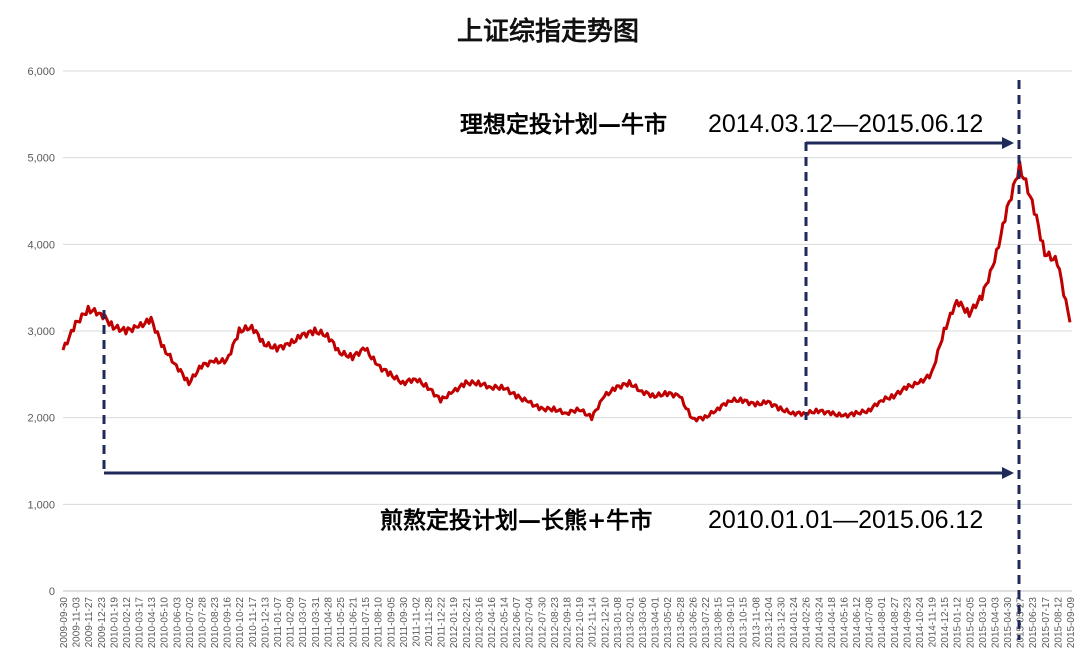  What do you see at coordinates (605, 623) in the screenshot?
I see `x-tick-label: 2012-12-10` at bounding box center [605, 623].